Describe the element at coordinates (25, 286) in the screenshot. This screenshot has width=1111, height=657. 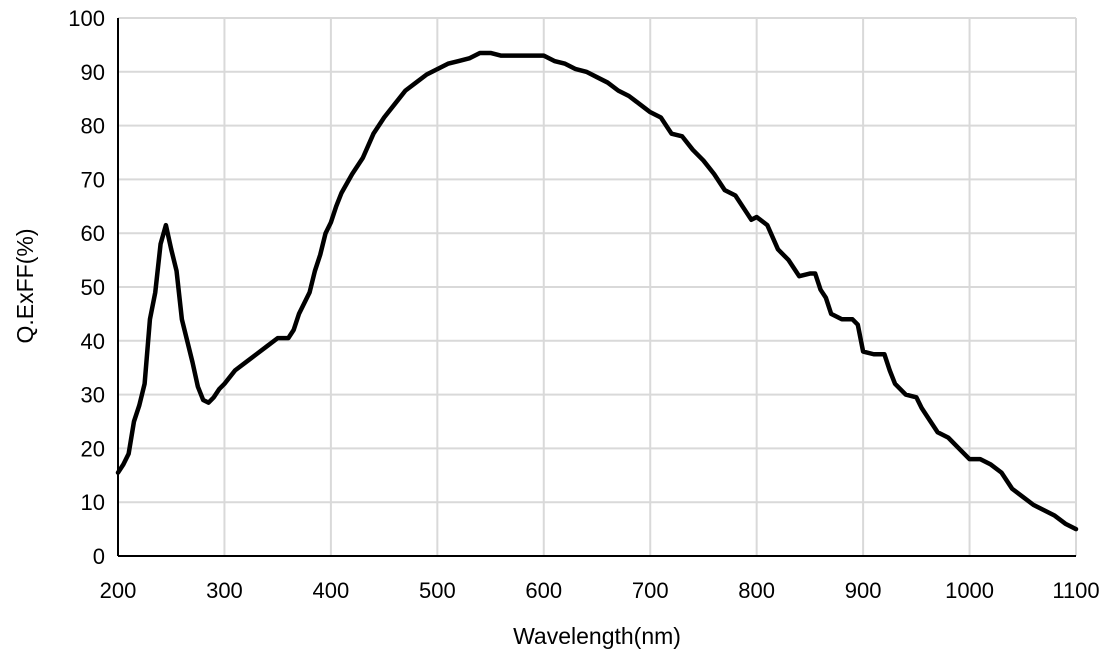
I see `y-axis-title: Q.ExFF(%)` at that location.